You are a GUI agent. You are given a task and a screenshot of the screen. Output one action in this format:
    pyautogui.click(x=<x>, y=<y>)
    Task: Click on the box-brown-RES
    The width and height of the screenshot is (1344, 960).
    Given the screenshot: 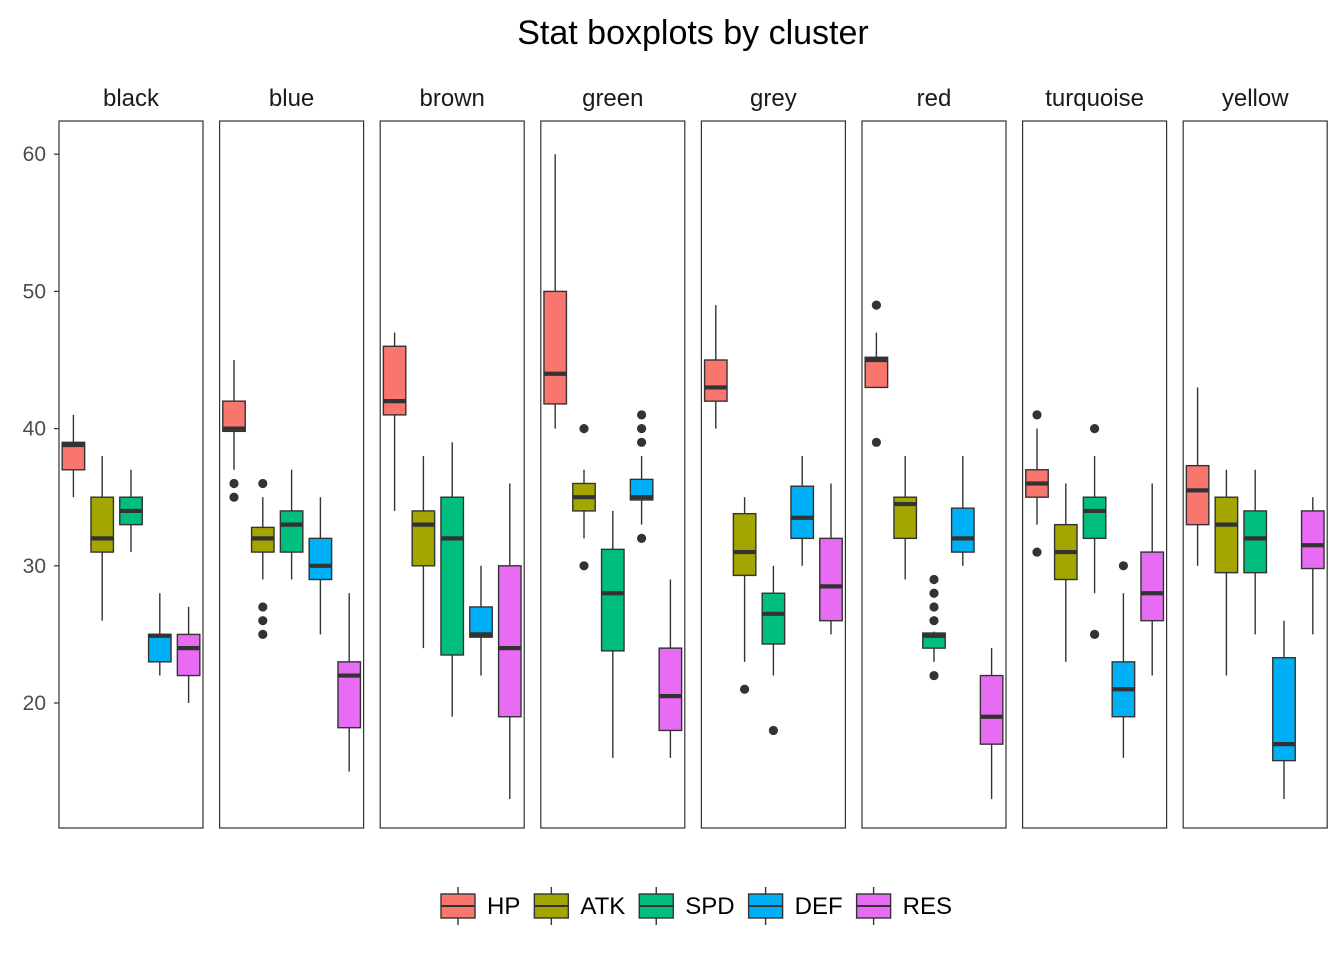 What is the action you would take?
    pyautogui.click(x=509, y=641)
    